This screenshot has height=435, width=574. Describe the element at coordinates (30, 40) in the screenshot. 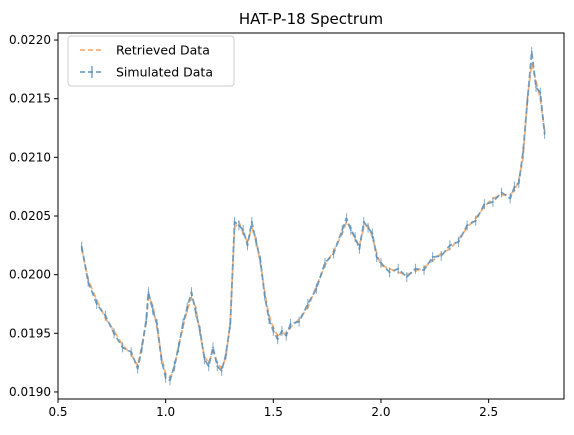

I see `y-tick-label: 0.0220` at that location.